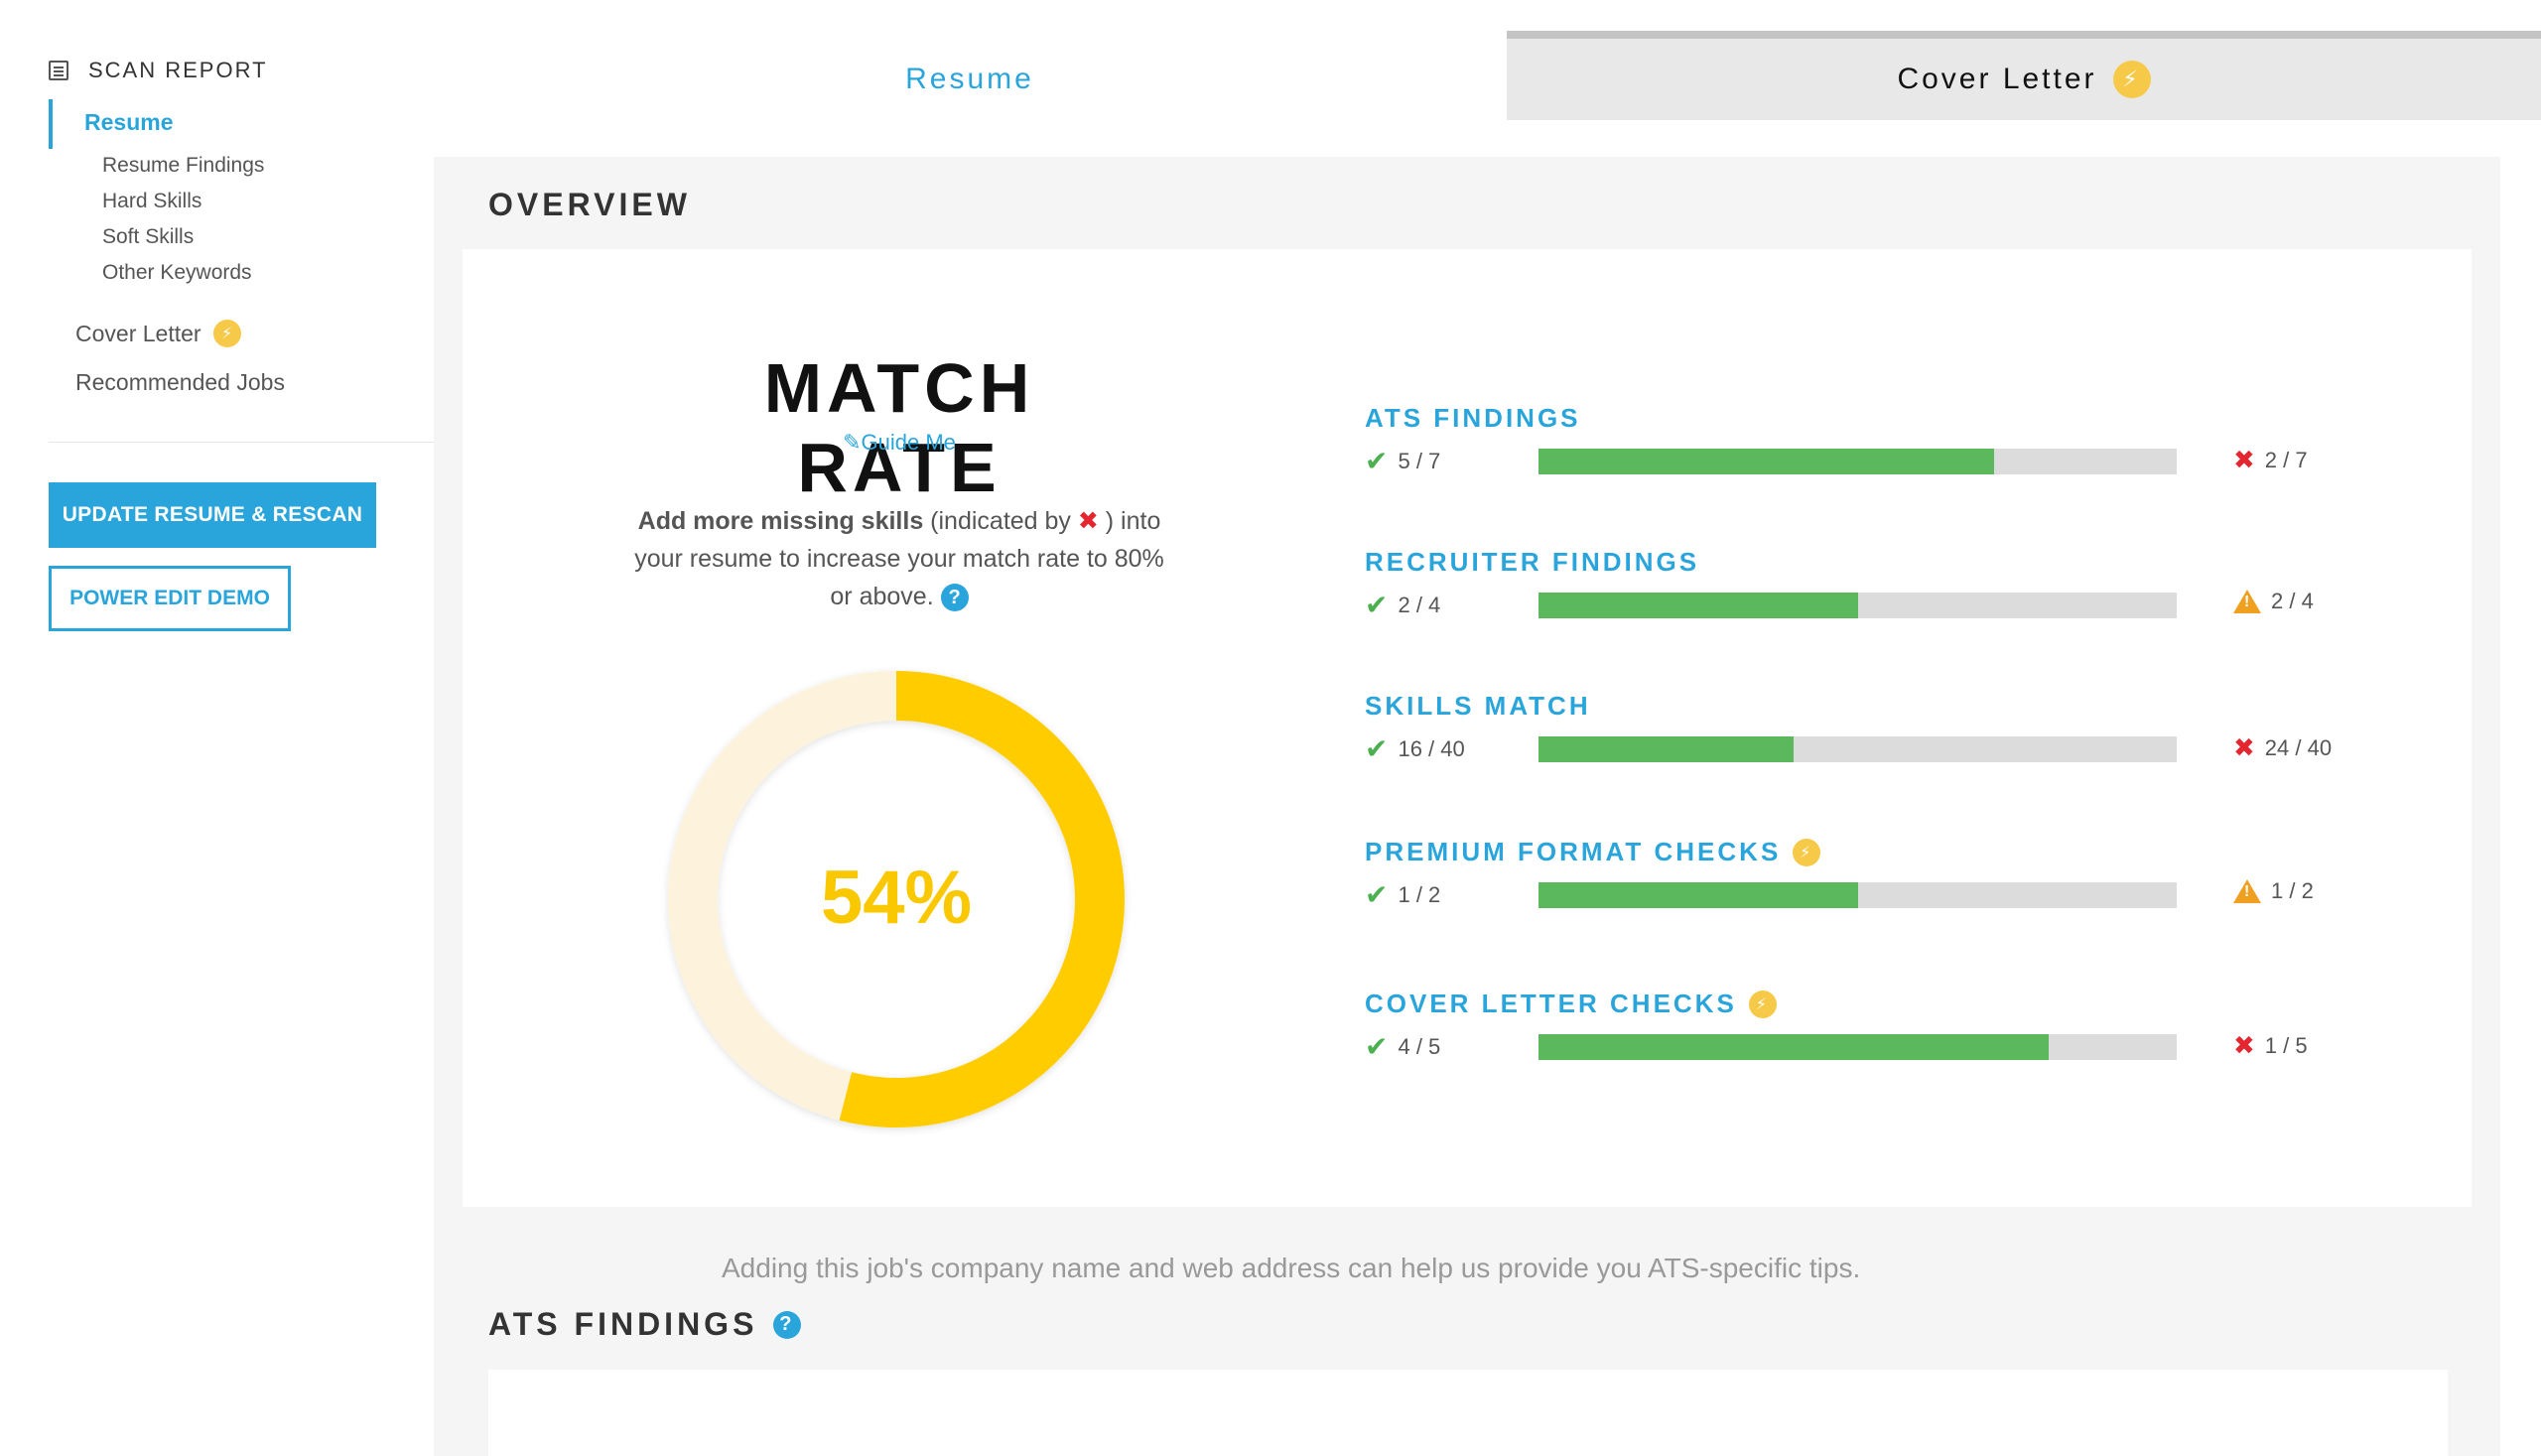  I want to click on finding-title-label: ATS FINDINGS, so click(1473, 418).